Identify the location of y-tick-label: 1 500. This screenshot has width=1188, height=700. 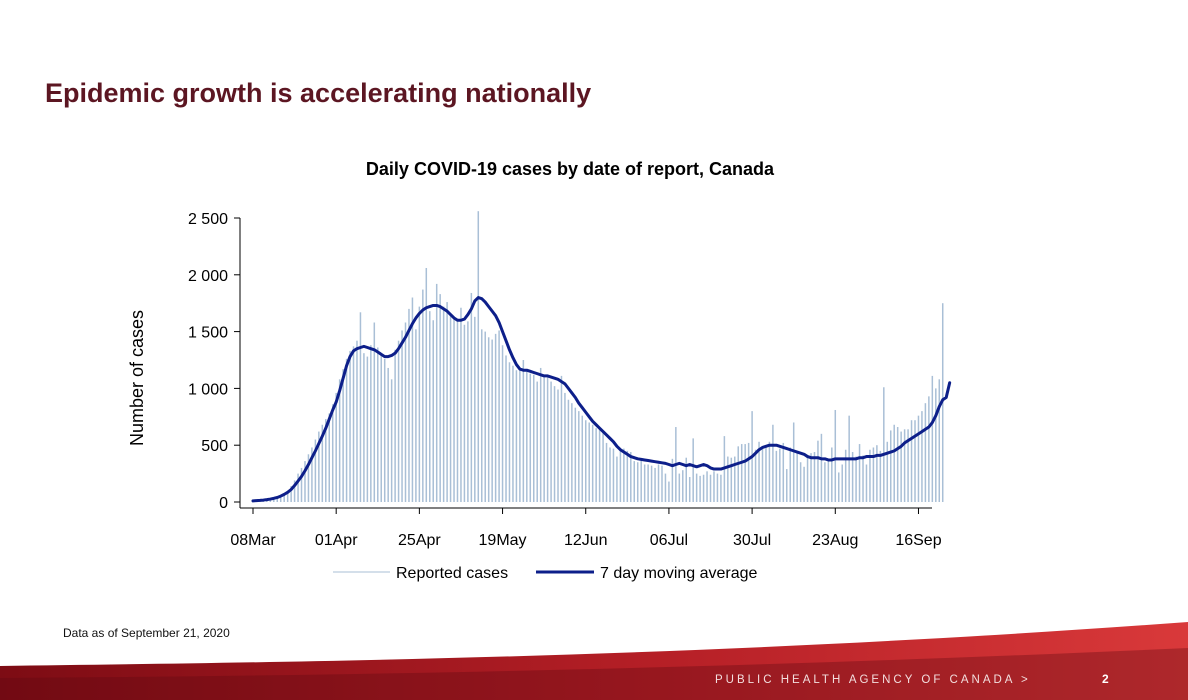
(208, 333).